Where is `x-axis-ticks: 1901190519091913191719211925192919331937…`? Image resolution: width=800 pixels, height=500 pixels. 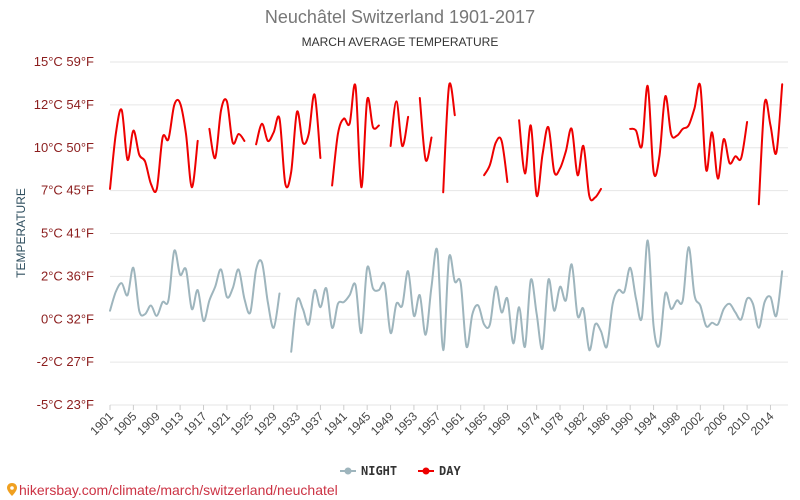 x-axis-ticks: 1901190519091913191719211925192919331937… is located at coordinates (432, 421).